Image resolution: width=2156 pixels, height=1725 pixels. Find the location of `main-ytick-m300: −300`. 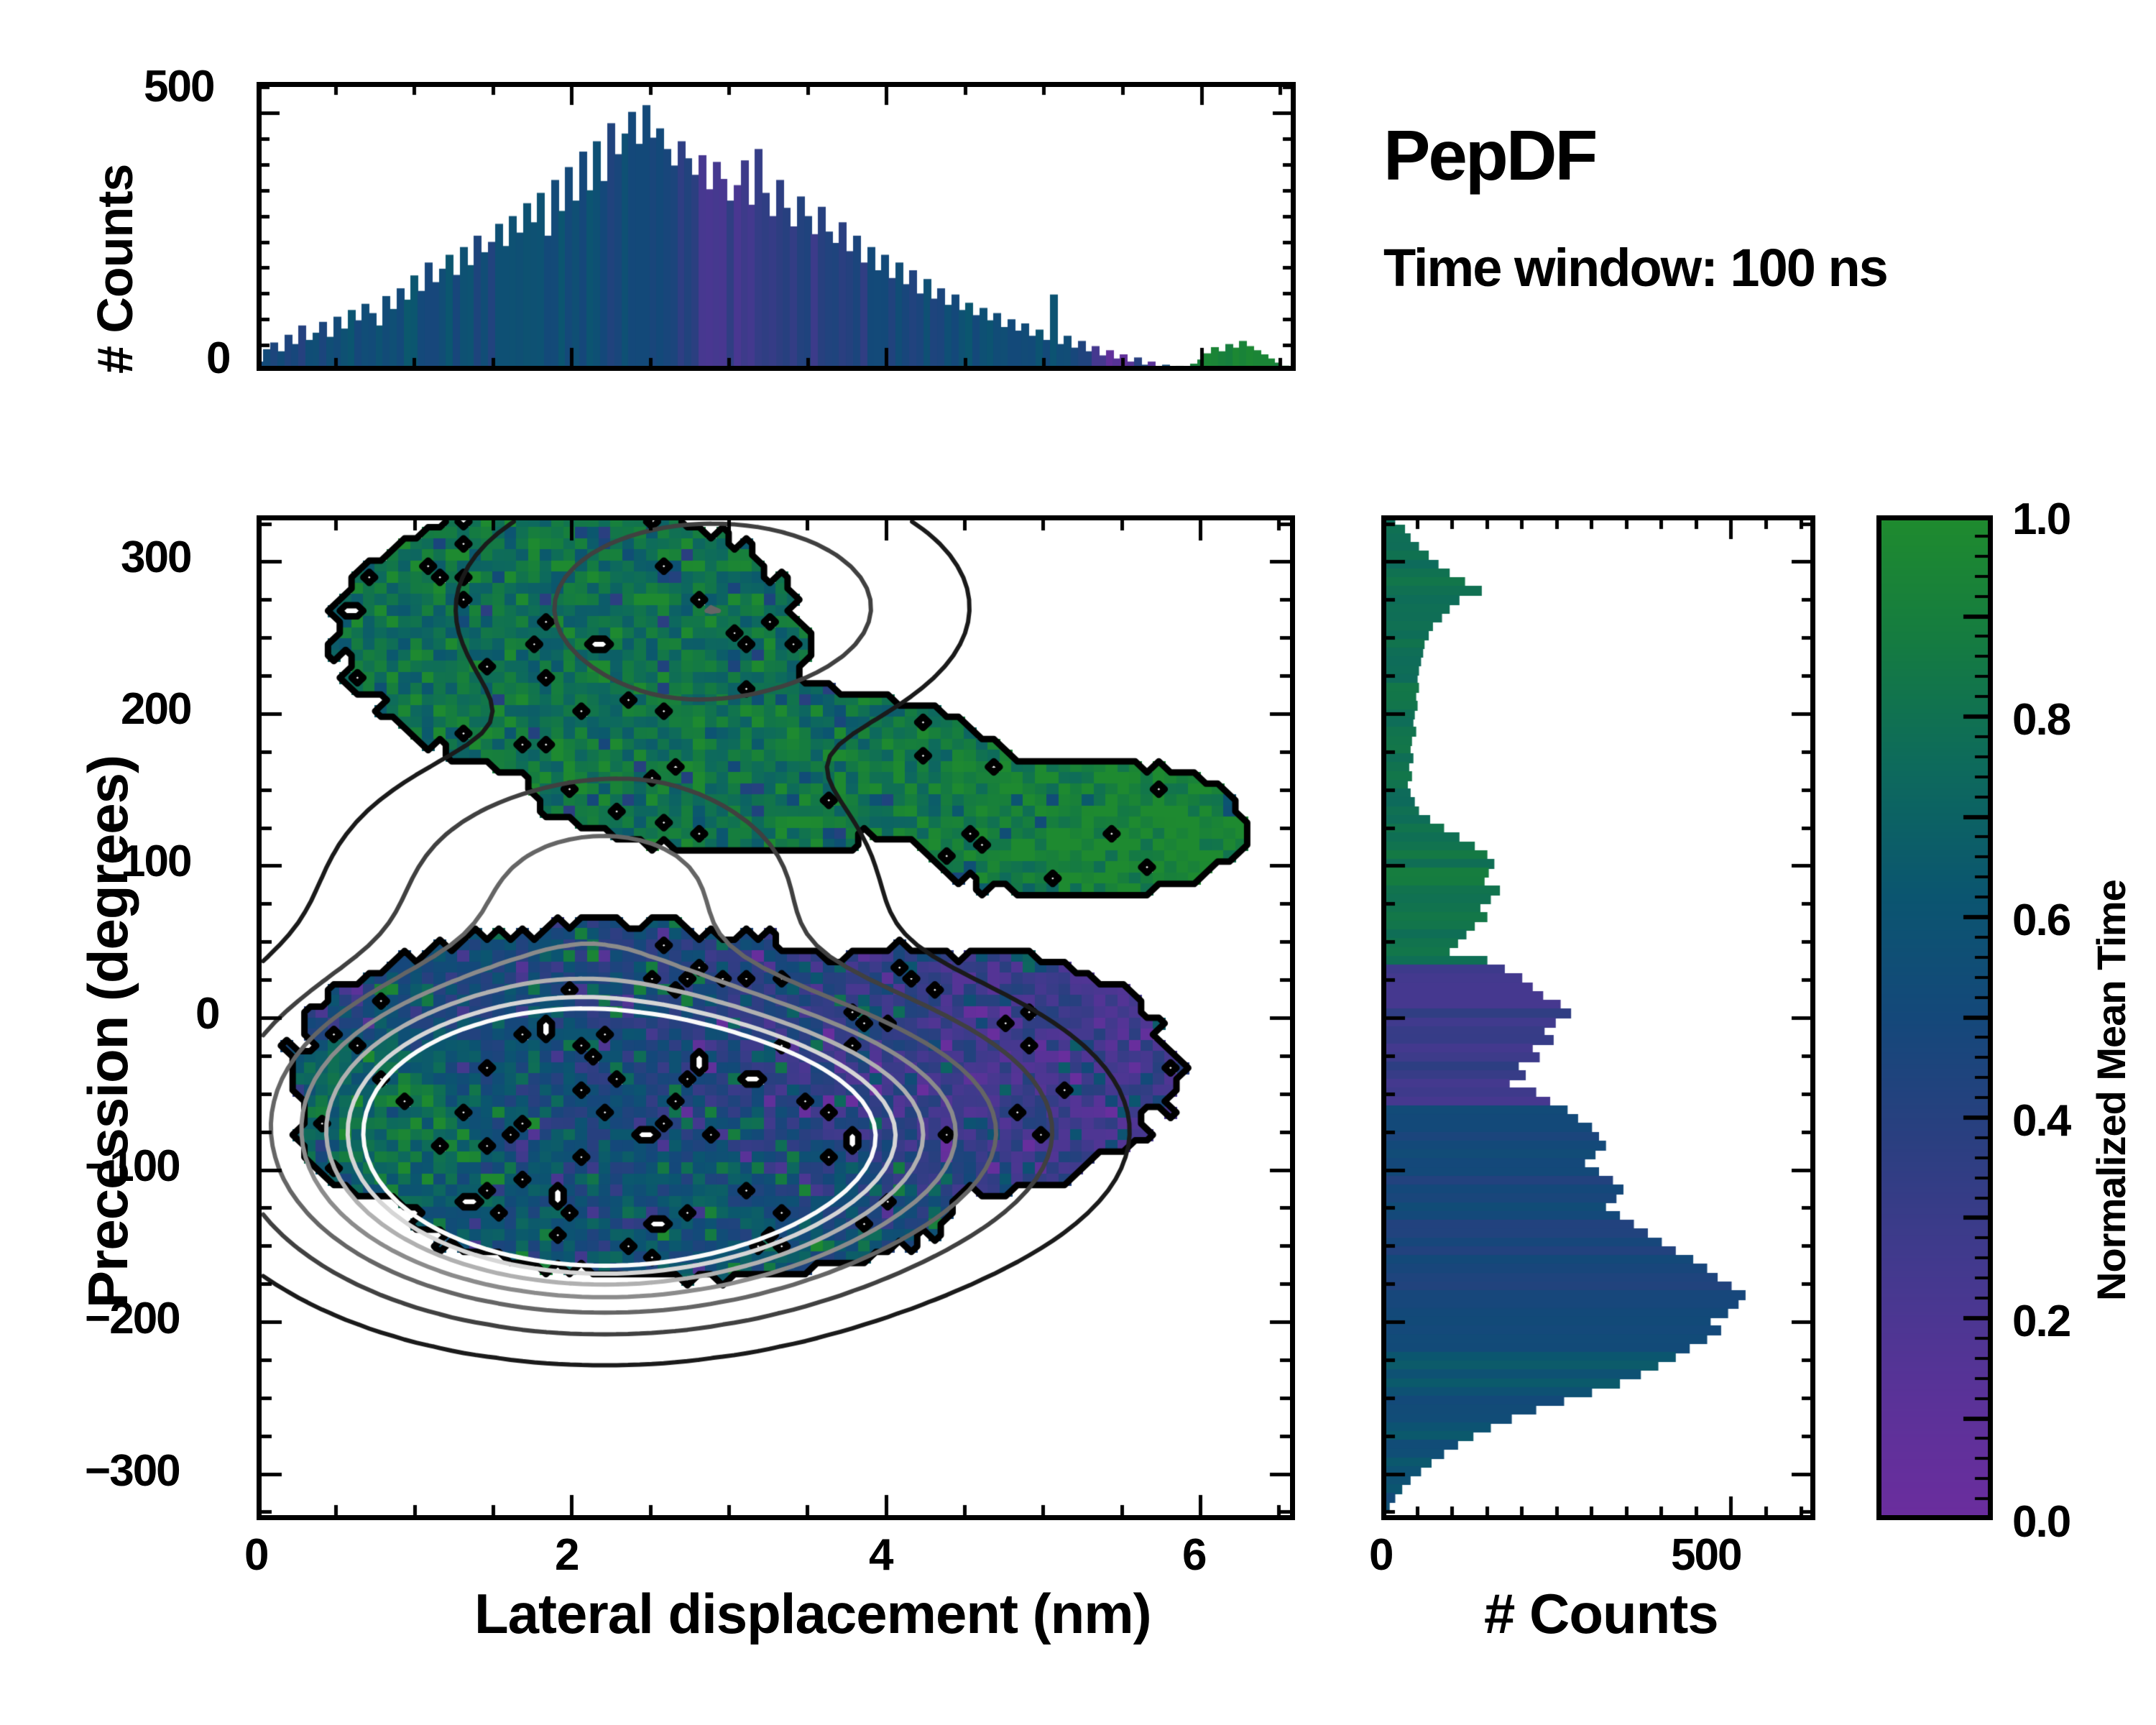

main-ytick-m300: −300 is located at coordinates (133, 1471).